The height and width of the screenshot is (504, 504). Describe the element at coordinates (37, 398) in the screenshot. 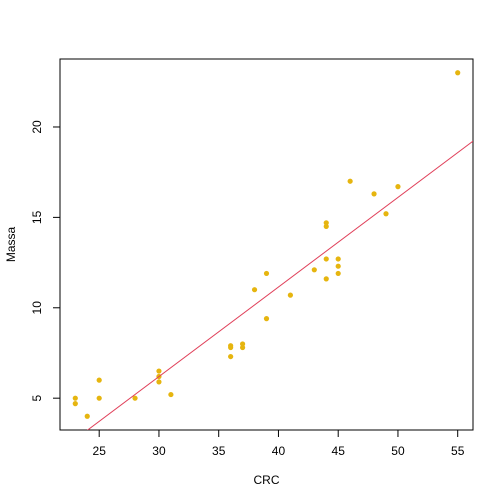

I see `y-tick-label: 5` at that location.